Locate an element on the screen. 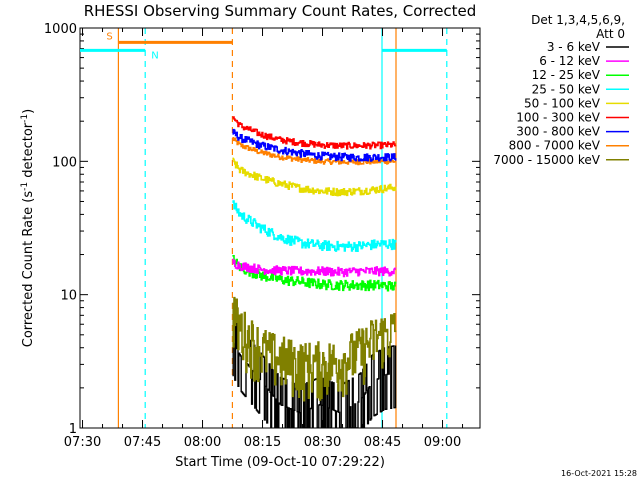 The image size is (640, 484). legend-entry: 25 - 50 keV is located at coordinates (566, 89).